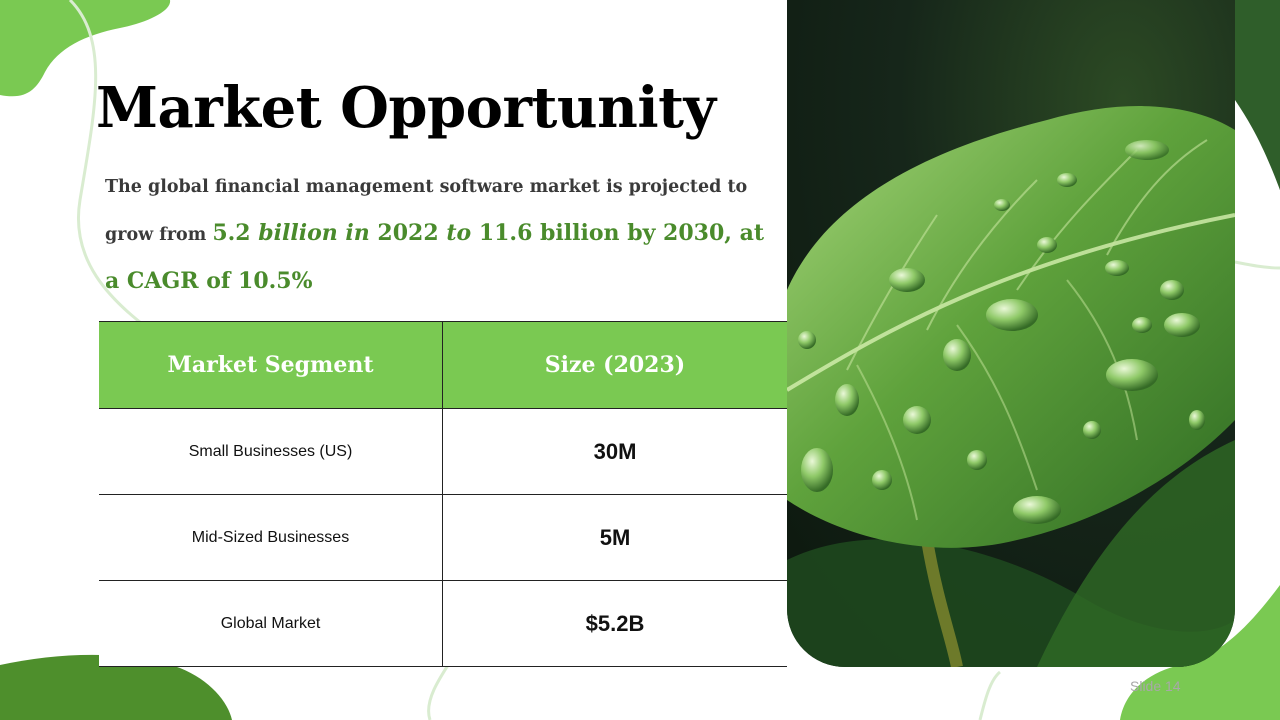  I want to click on table-row: Small Businesses (US) 30M, so click(443, 451).